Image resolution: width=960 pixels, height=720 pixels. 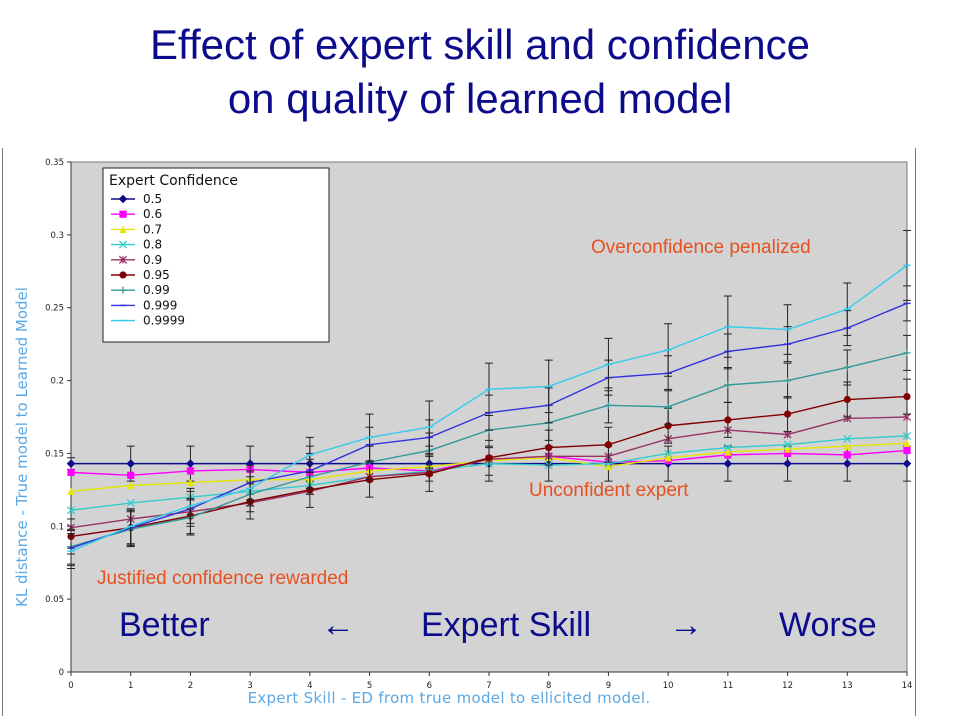 I want to click on x-tick-label: 4, so click(x=309, y=686).